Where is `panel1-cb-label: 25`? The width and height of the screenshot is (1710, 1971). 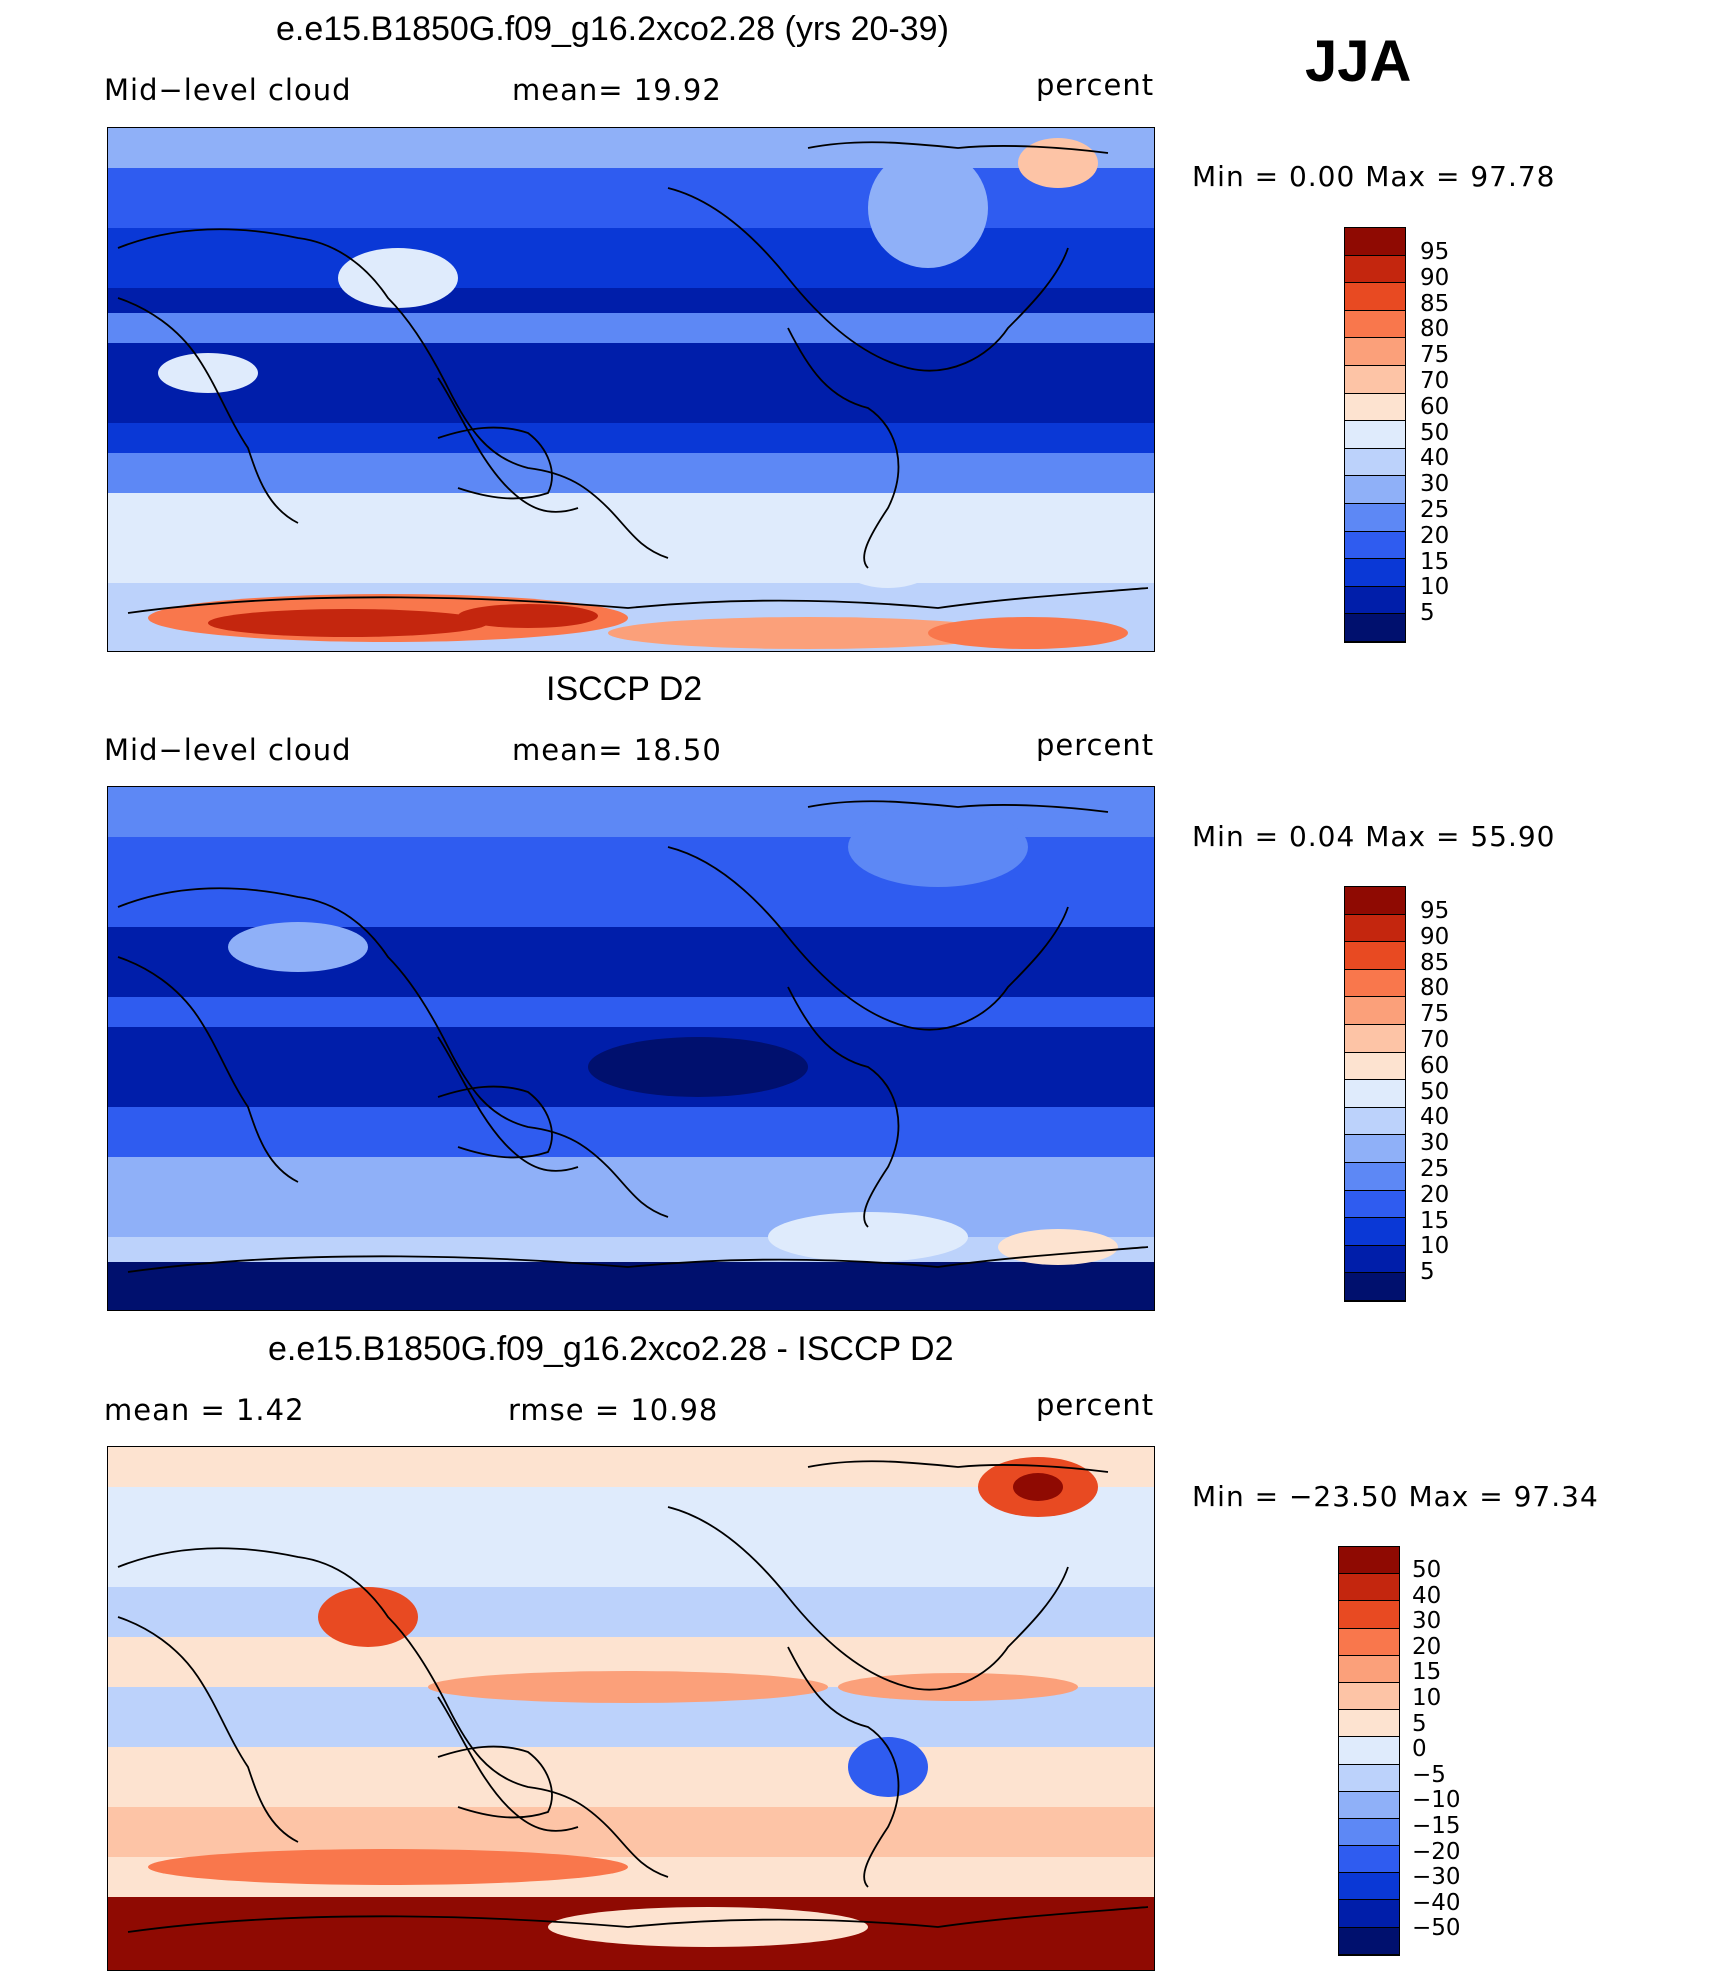
panel1-cb-label: 25 is located at coordinates (1435, 509).